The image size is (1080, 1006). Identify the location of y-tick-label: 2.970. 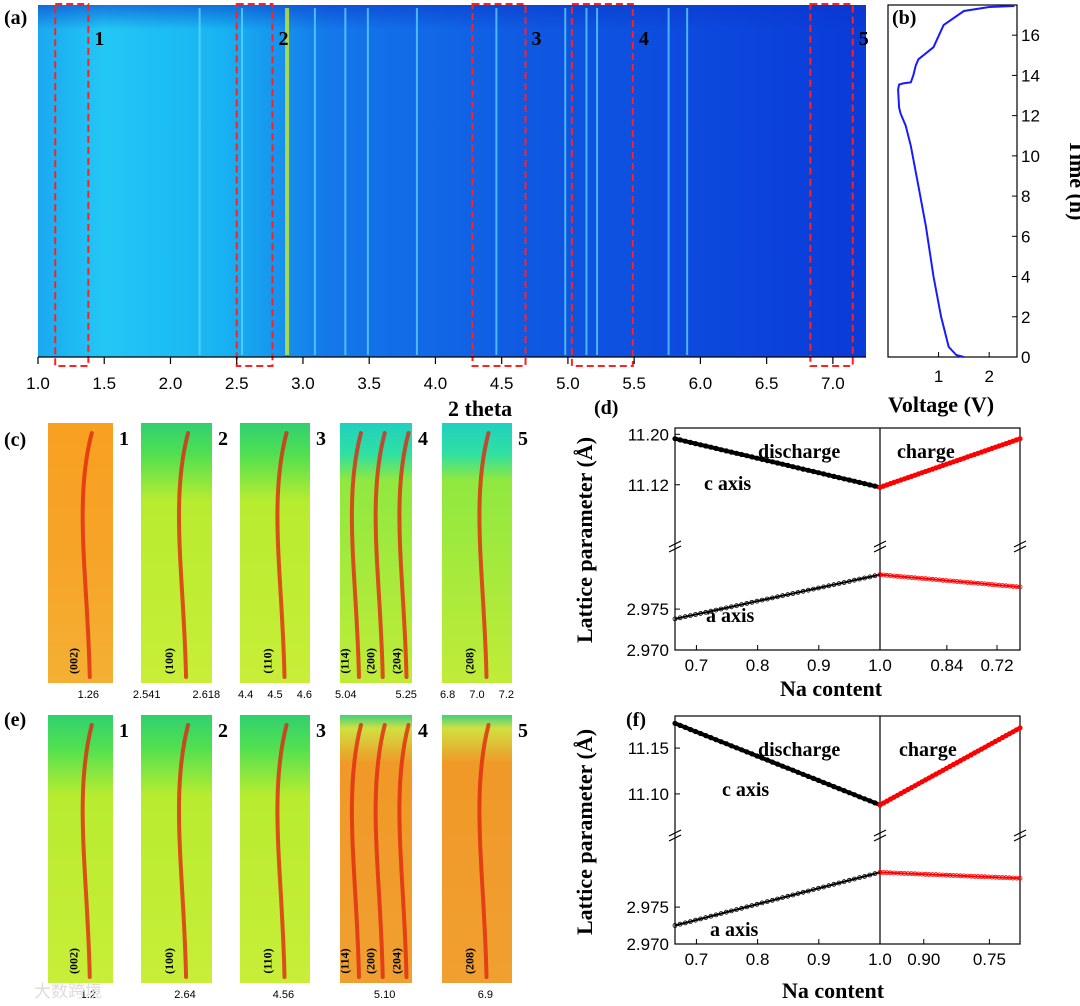
(647, 650).